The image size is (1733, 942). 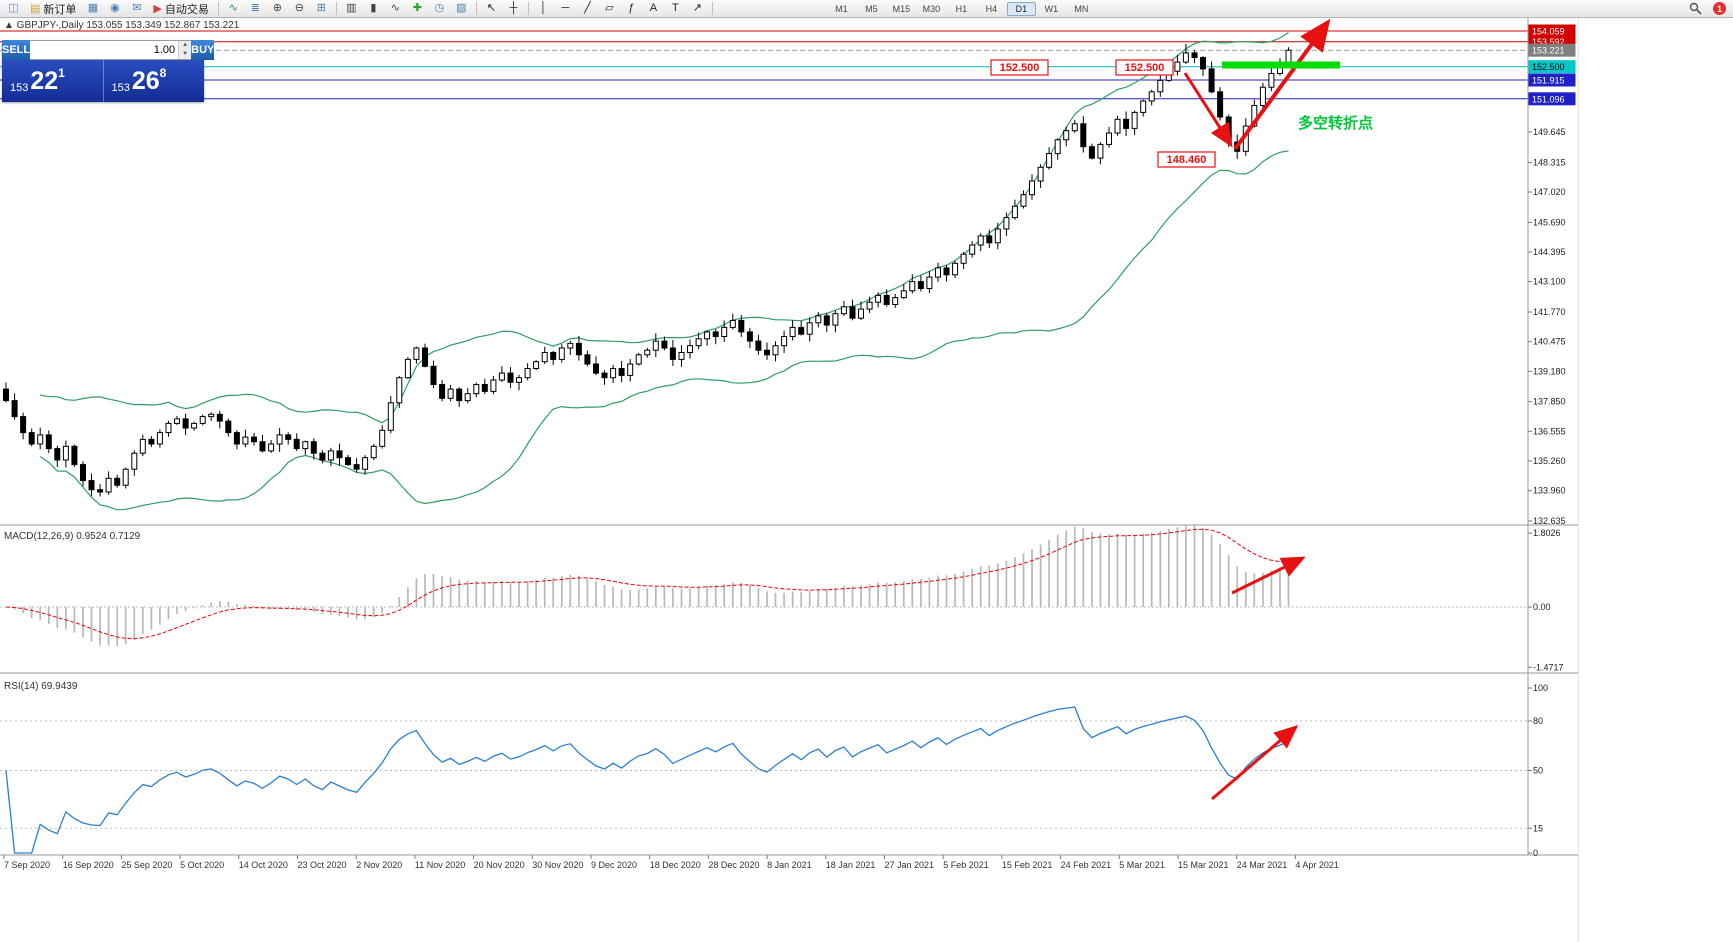 What do you see at coordinates (115, 8) in the screenshot?
I see `alerts-icon: ◉` at bounding box center [115, 8].